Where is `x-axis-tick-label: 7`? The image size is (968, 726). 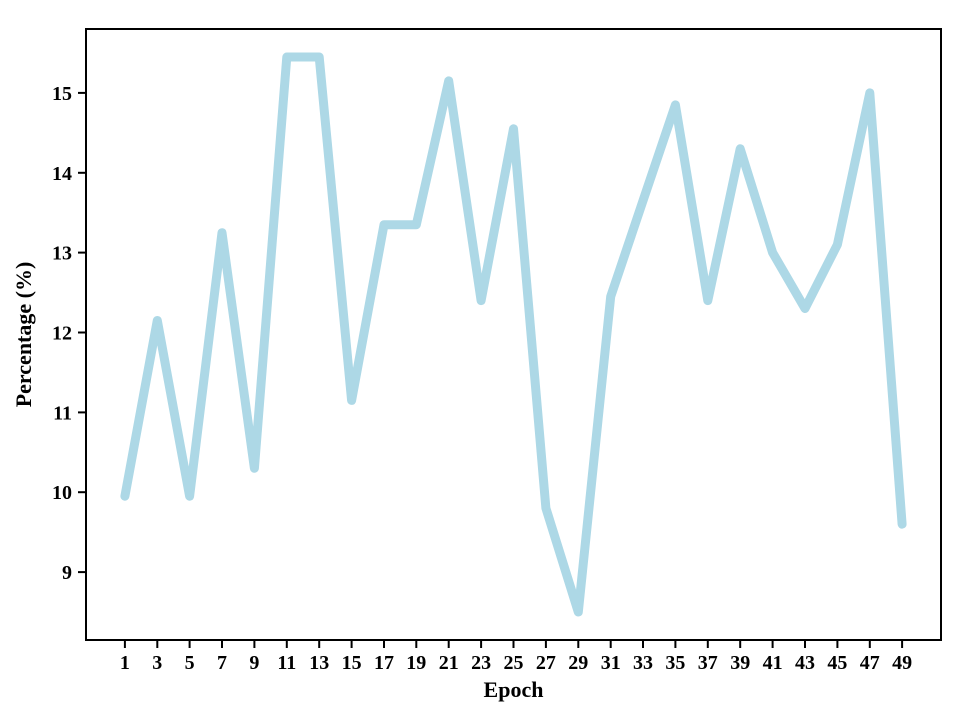 x-axis-tick-label: 7 is located at coordinates (222, 663).